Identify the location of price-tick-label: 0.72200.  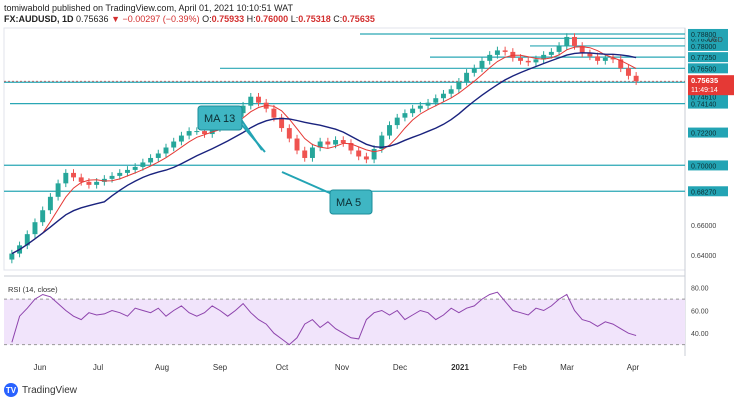
(703, 134).